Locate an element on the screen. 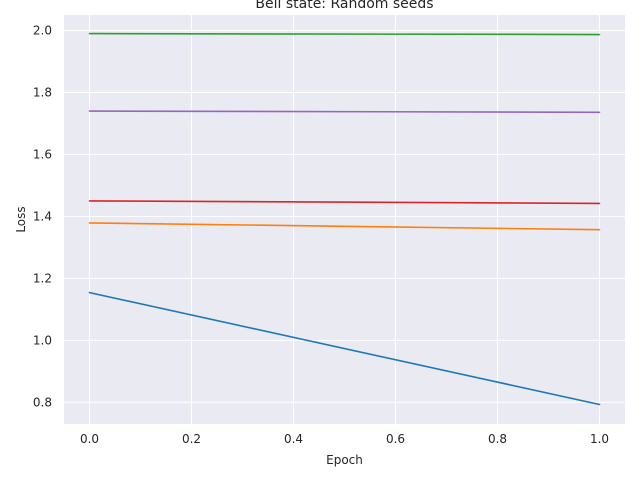  y-tick-label: 1.6 is located at coordinates (42, 154).